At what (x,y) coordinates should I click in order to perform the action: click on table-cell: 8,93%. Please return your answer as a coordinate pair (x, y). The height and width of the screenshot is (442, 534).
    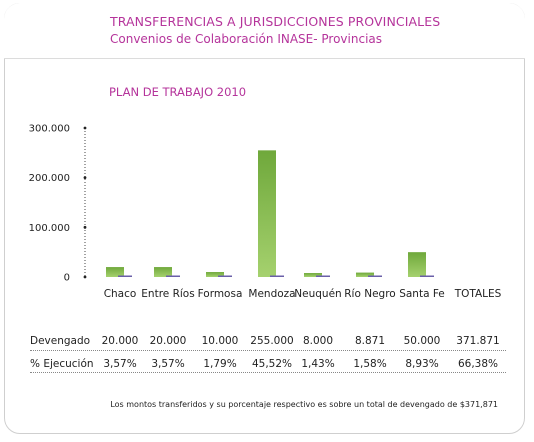
    Looking at the image, I should click on (422, 364).